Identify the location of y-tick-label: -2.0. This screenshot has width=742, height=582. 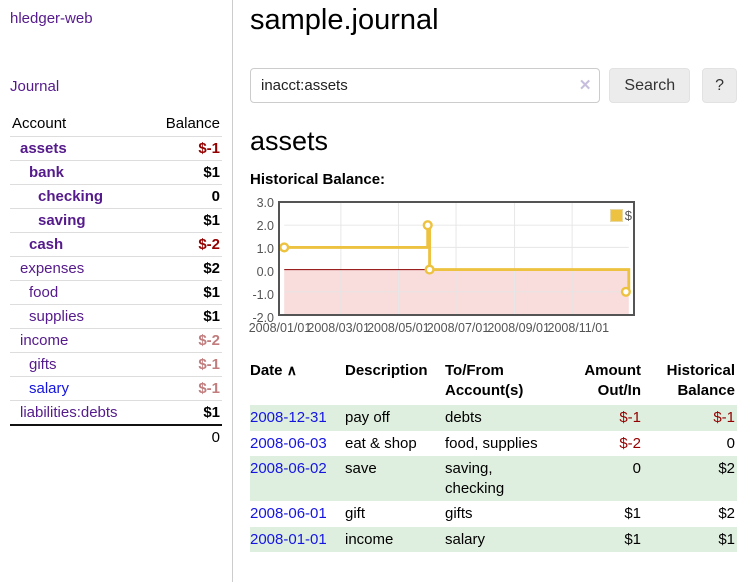
(263, 318).